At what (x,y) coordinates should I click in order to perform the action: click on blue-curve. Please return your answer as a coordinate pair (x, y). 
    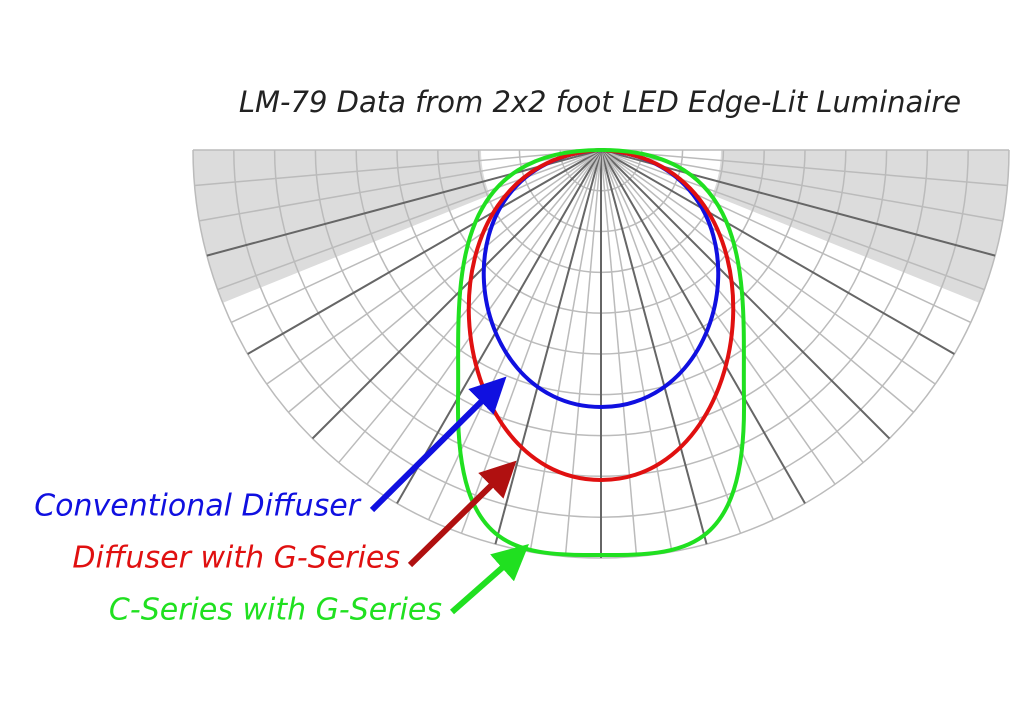
    Looking at the image, I should click on (601, 278).